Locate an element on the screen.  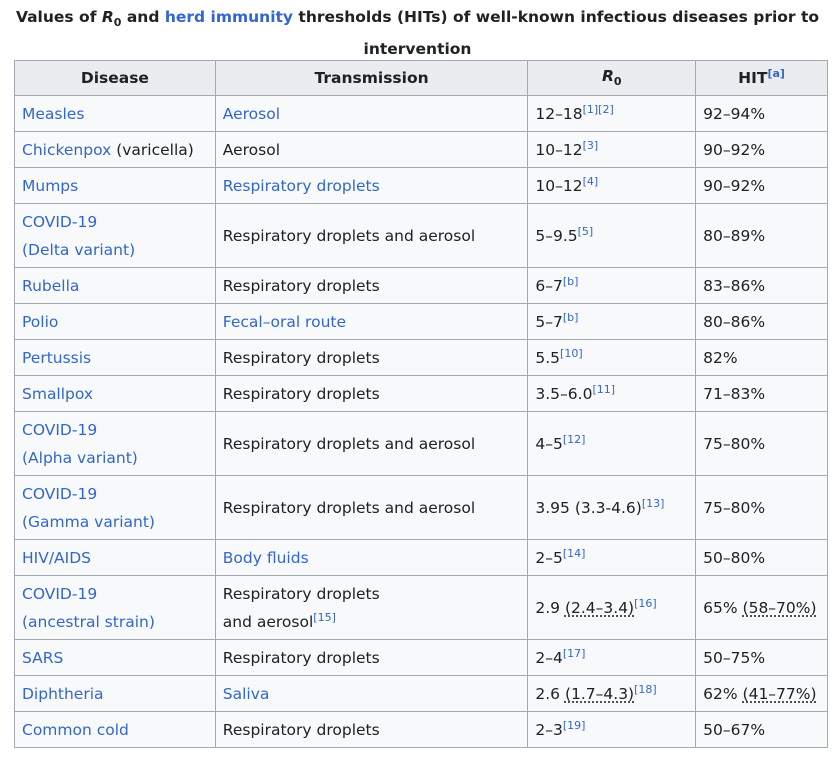
cell-hit: 80–89% is located at coordinates (761, 235).